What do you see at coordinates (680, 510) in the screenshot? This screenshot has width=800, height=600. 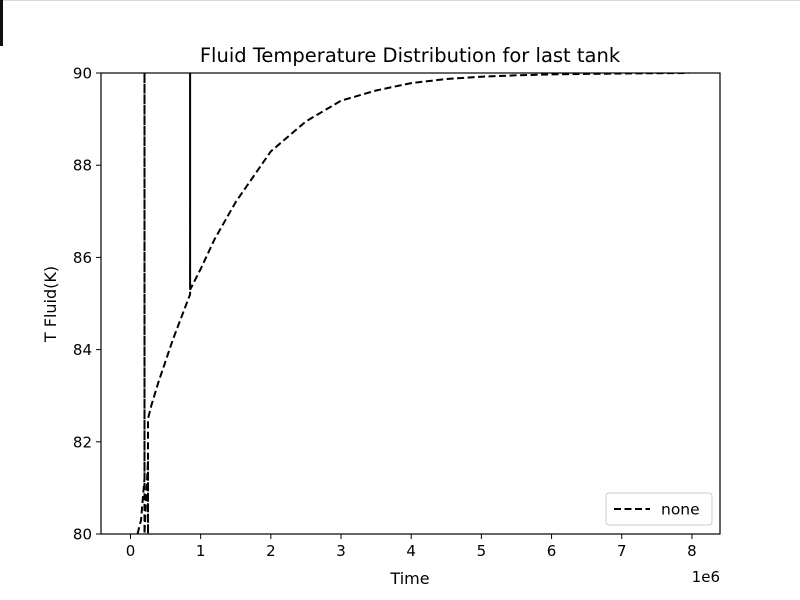 I see `legend-entry-label: none` at bounding box center [680, 510].